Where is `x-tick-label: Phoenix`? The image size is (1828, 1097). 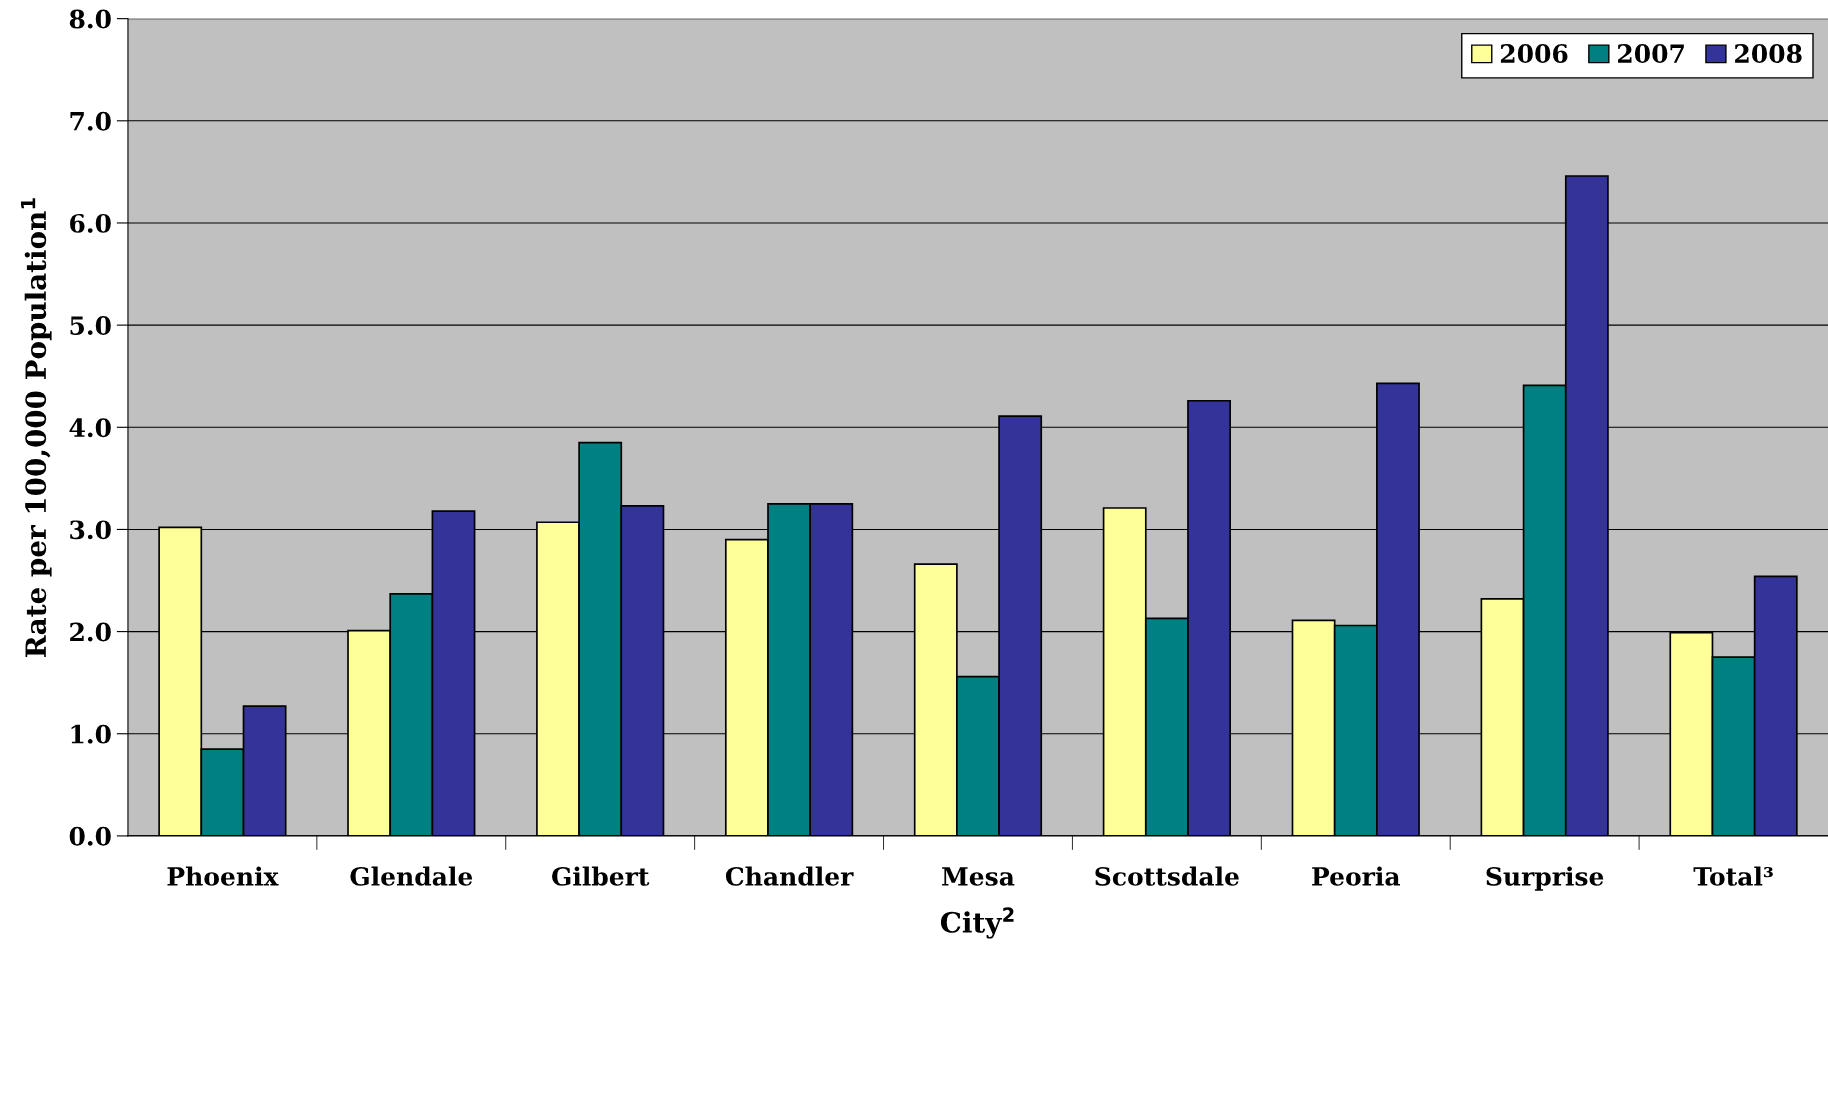 x-tick-label: Phoenix is located at coordinates (223, 876).